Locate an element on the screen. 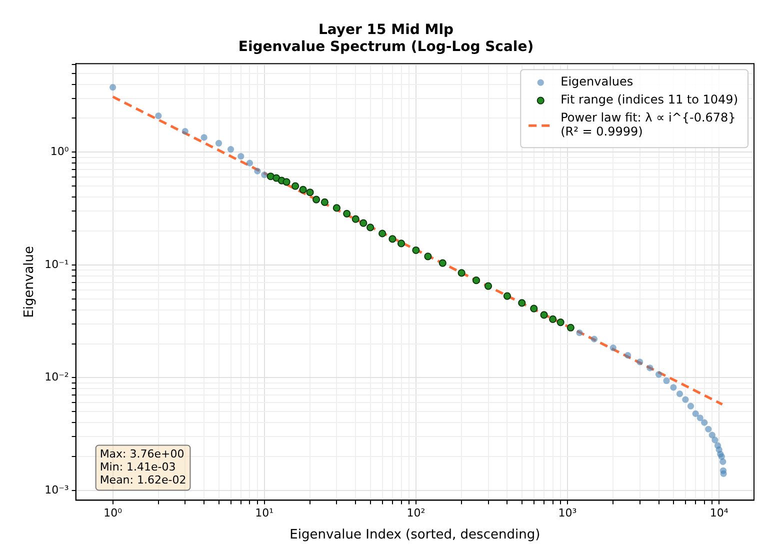 The height and width of the screenshot is (555, 780). y-tick-label: 10⁰ is located at coordinates (60, 151).